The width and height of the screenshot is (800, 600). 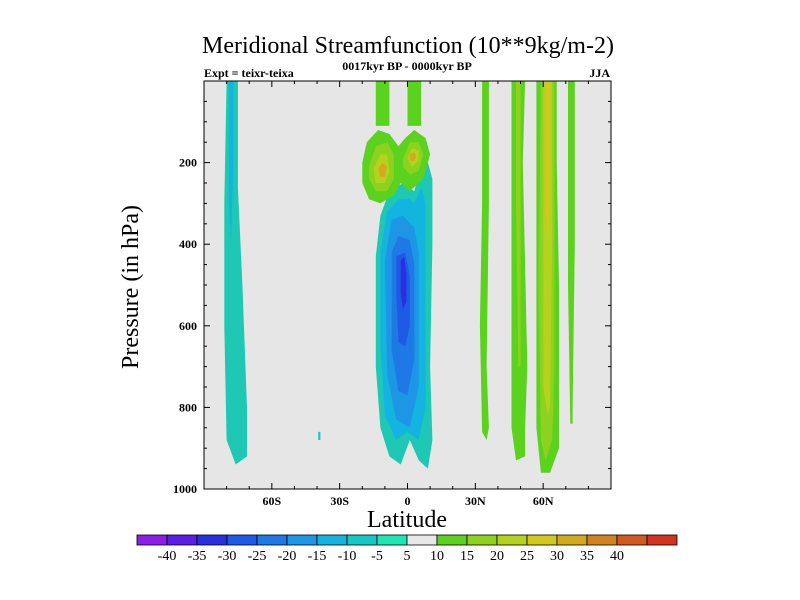 What do you see at coordinates (188, 244) in the screenshot?
I see `y-tick-label: 400` at bounding box center [188, 244].